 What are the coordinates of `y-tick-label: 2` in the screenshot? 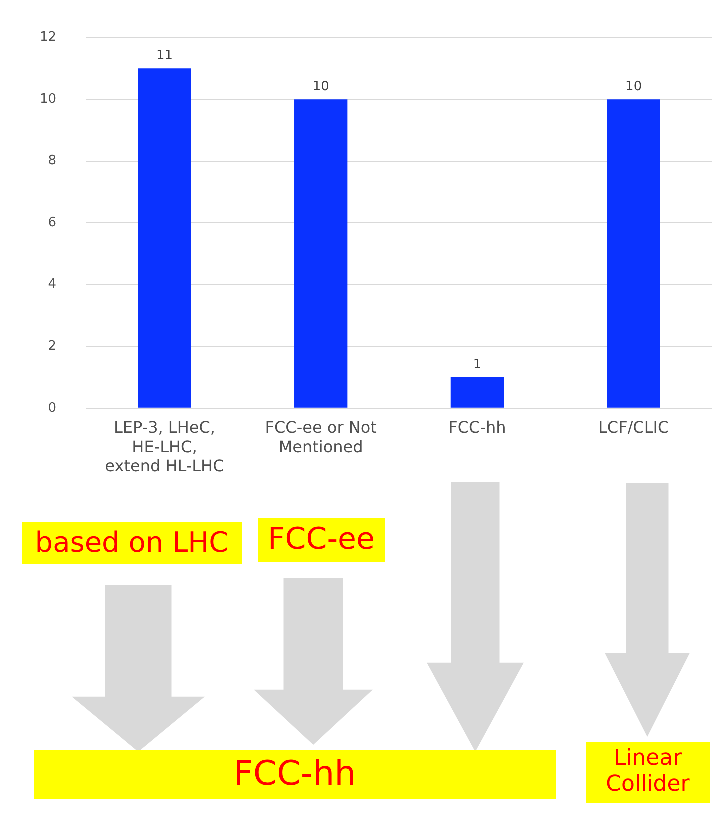 It's located at (52, 346).